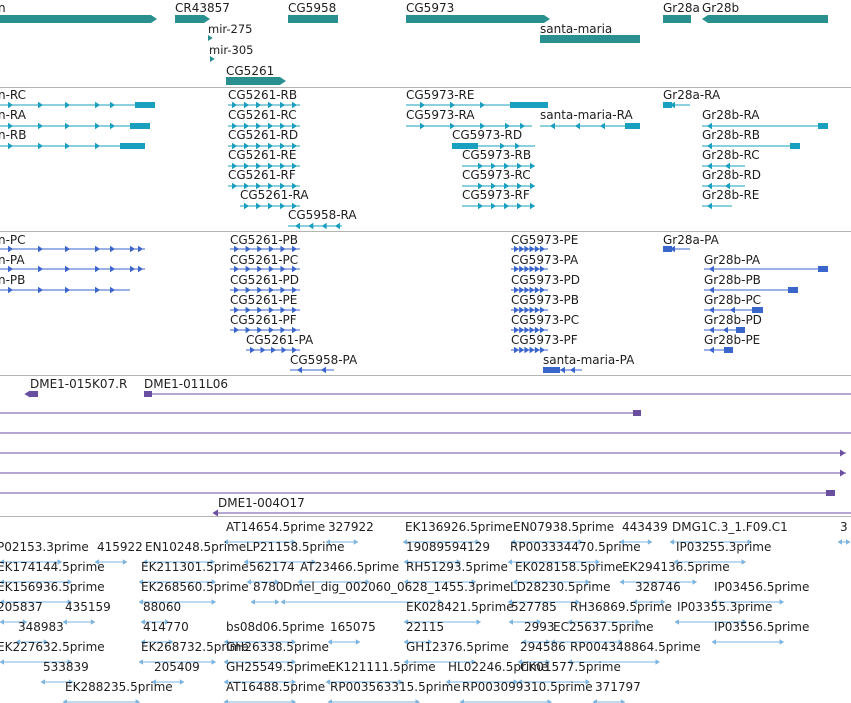  I want to click on est-label-533839: 533839, so click(66, 667).